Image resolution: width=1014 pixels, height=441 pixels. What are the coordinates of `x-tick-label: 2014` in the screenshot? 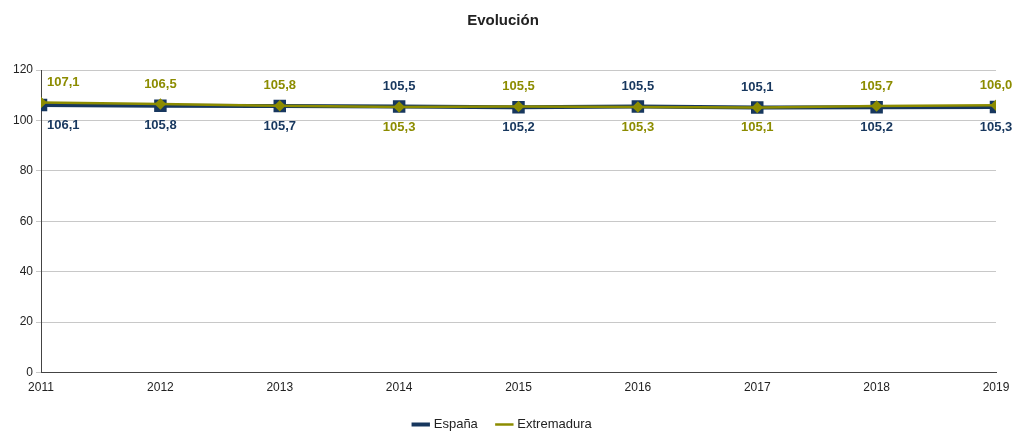 It's located at (399, 387).